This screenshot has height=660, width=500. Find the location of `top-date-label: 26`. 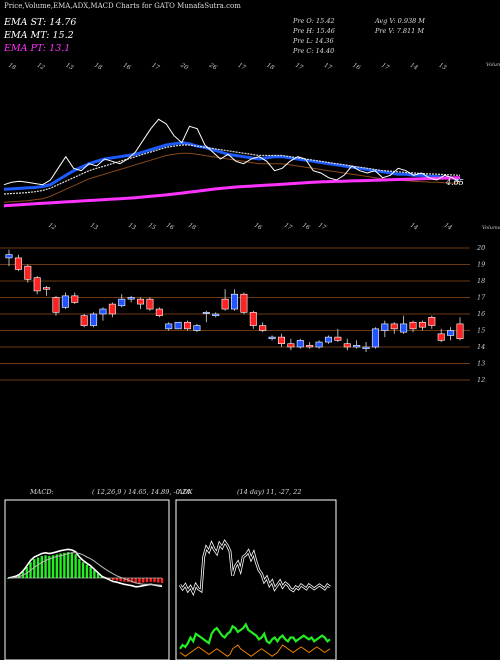

top-date-label: 26 is located at coordinates (212, 66).